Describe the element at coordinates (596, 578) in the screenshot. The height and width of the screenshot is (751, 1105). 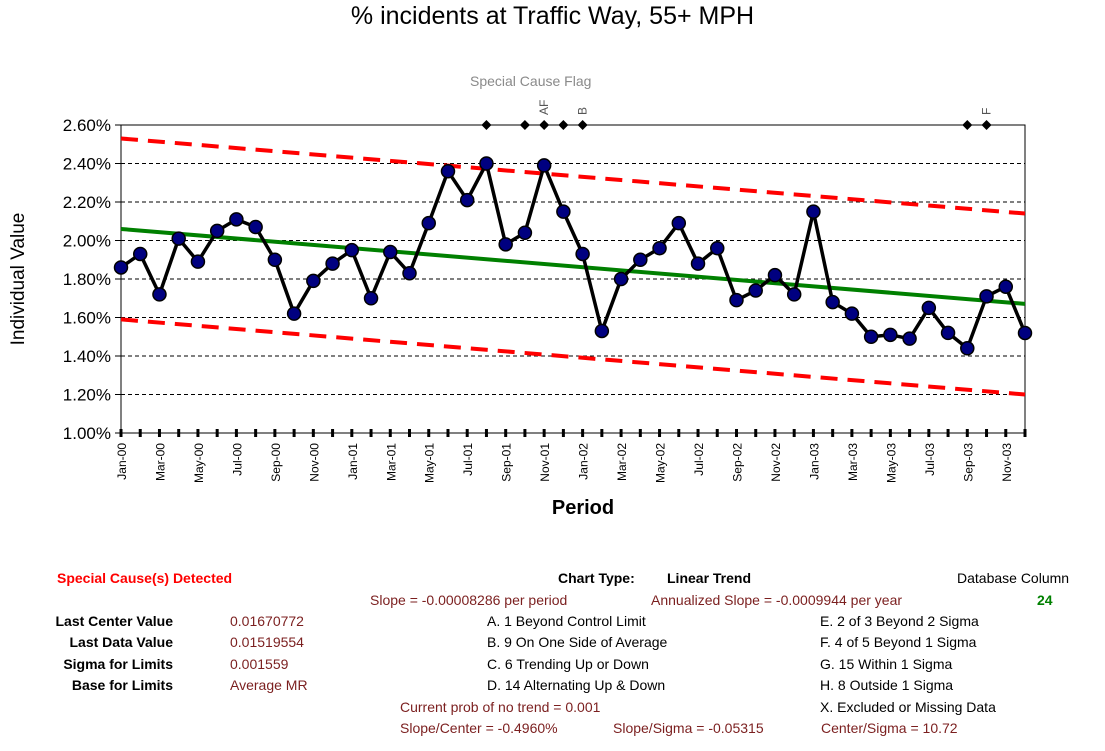
I see `chart-type-label: Chart Type:` at that location.